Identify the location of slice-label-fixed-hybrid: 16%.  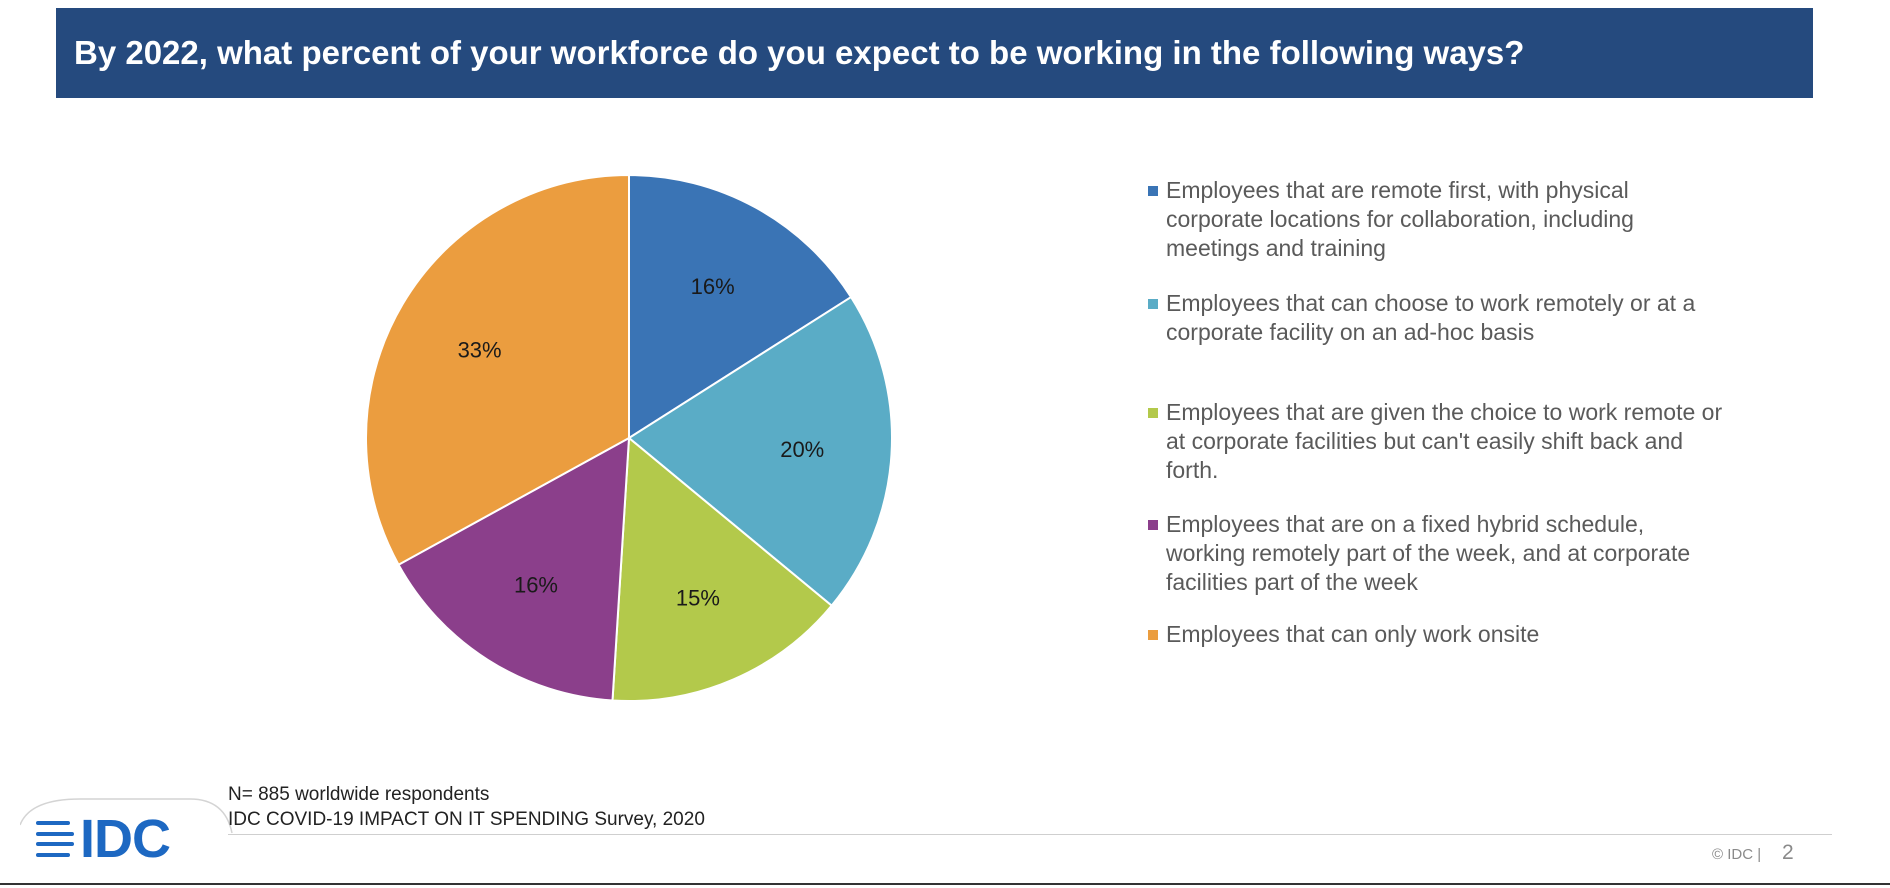
(536, 585).